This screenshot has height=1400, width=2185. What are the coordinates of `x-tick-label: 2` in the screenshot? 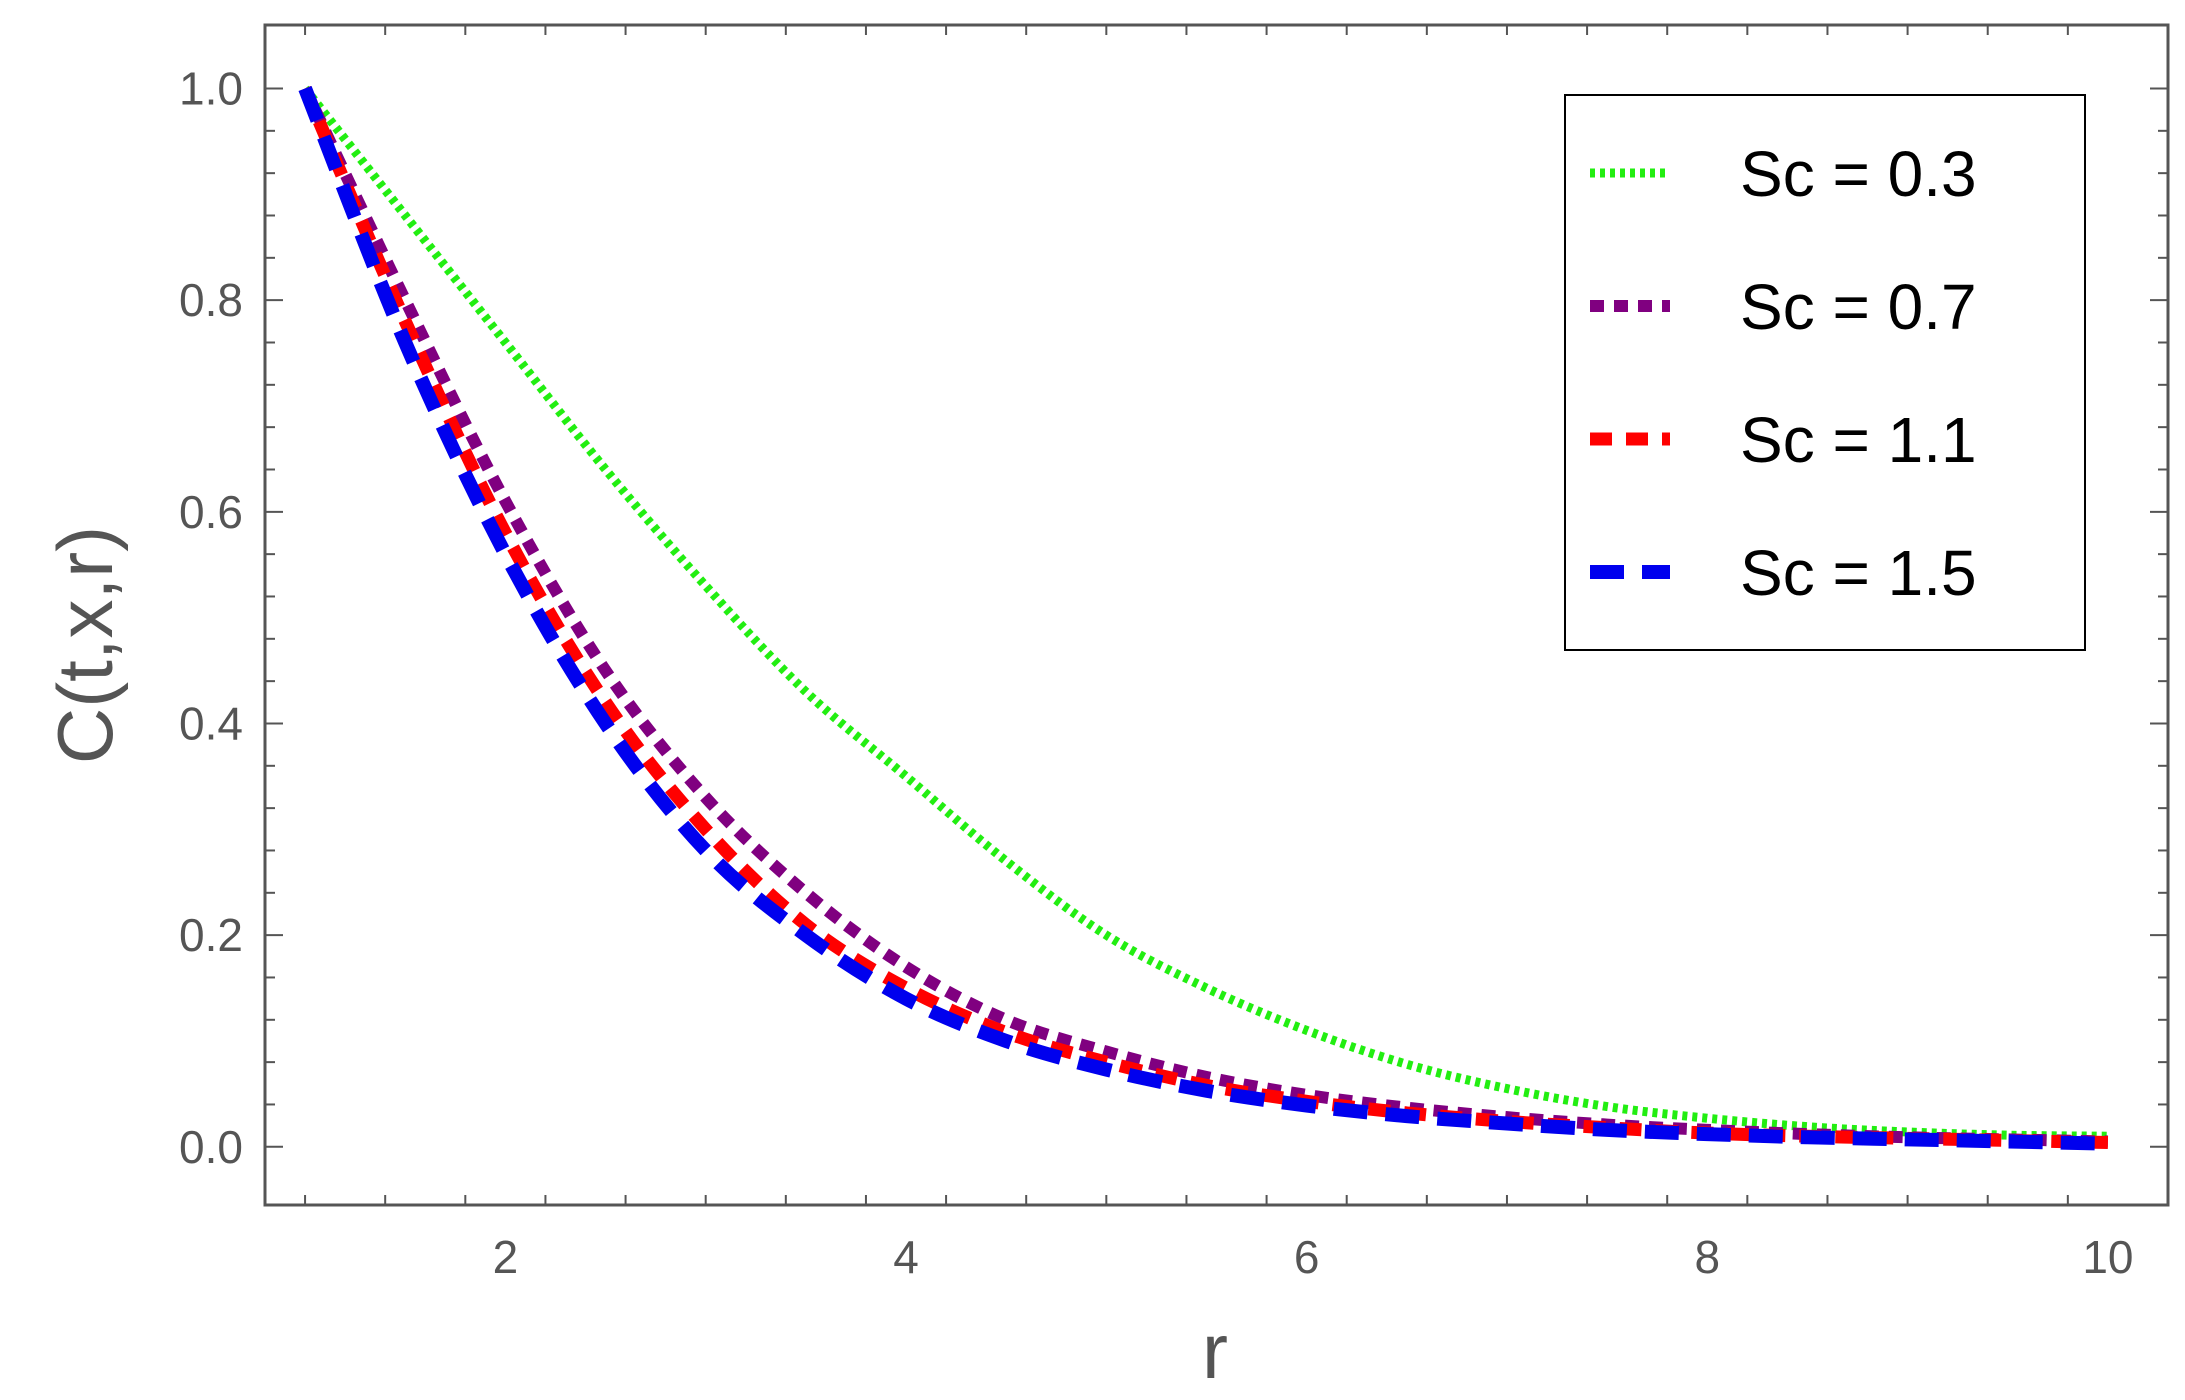 It's located at (506, 1257).